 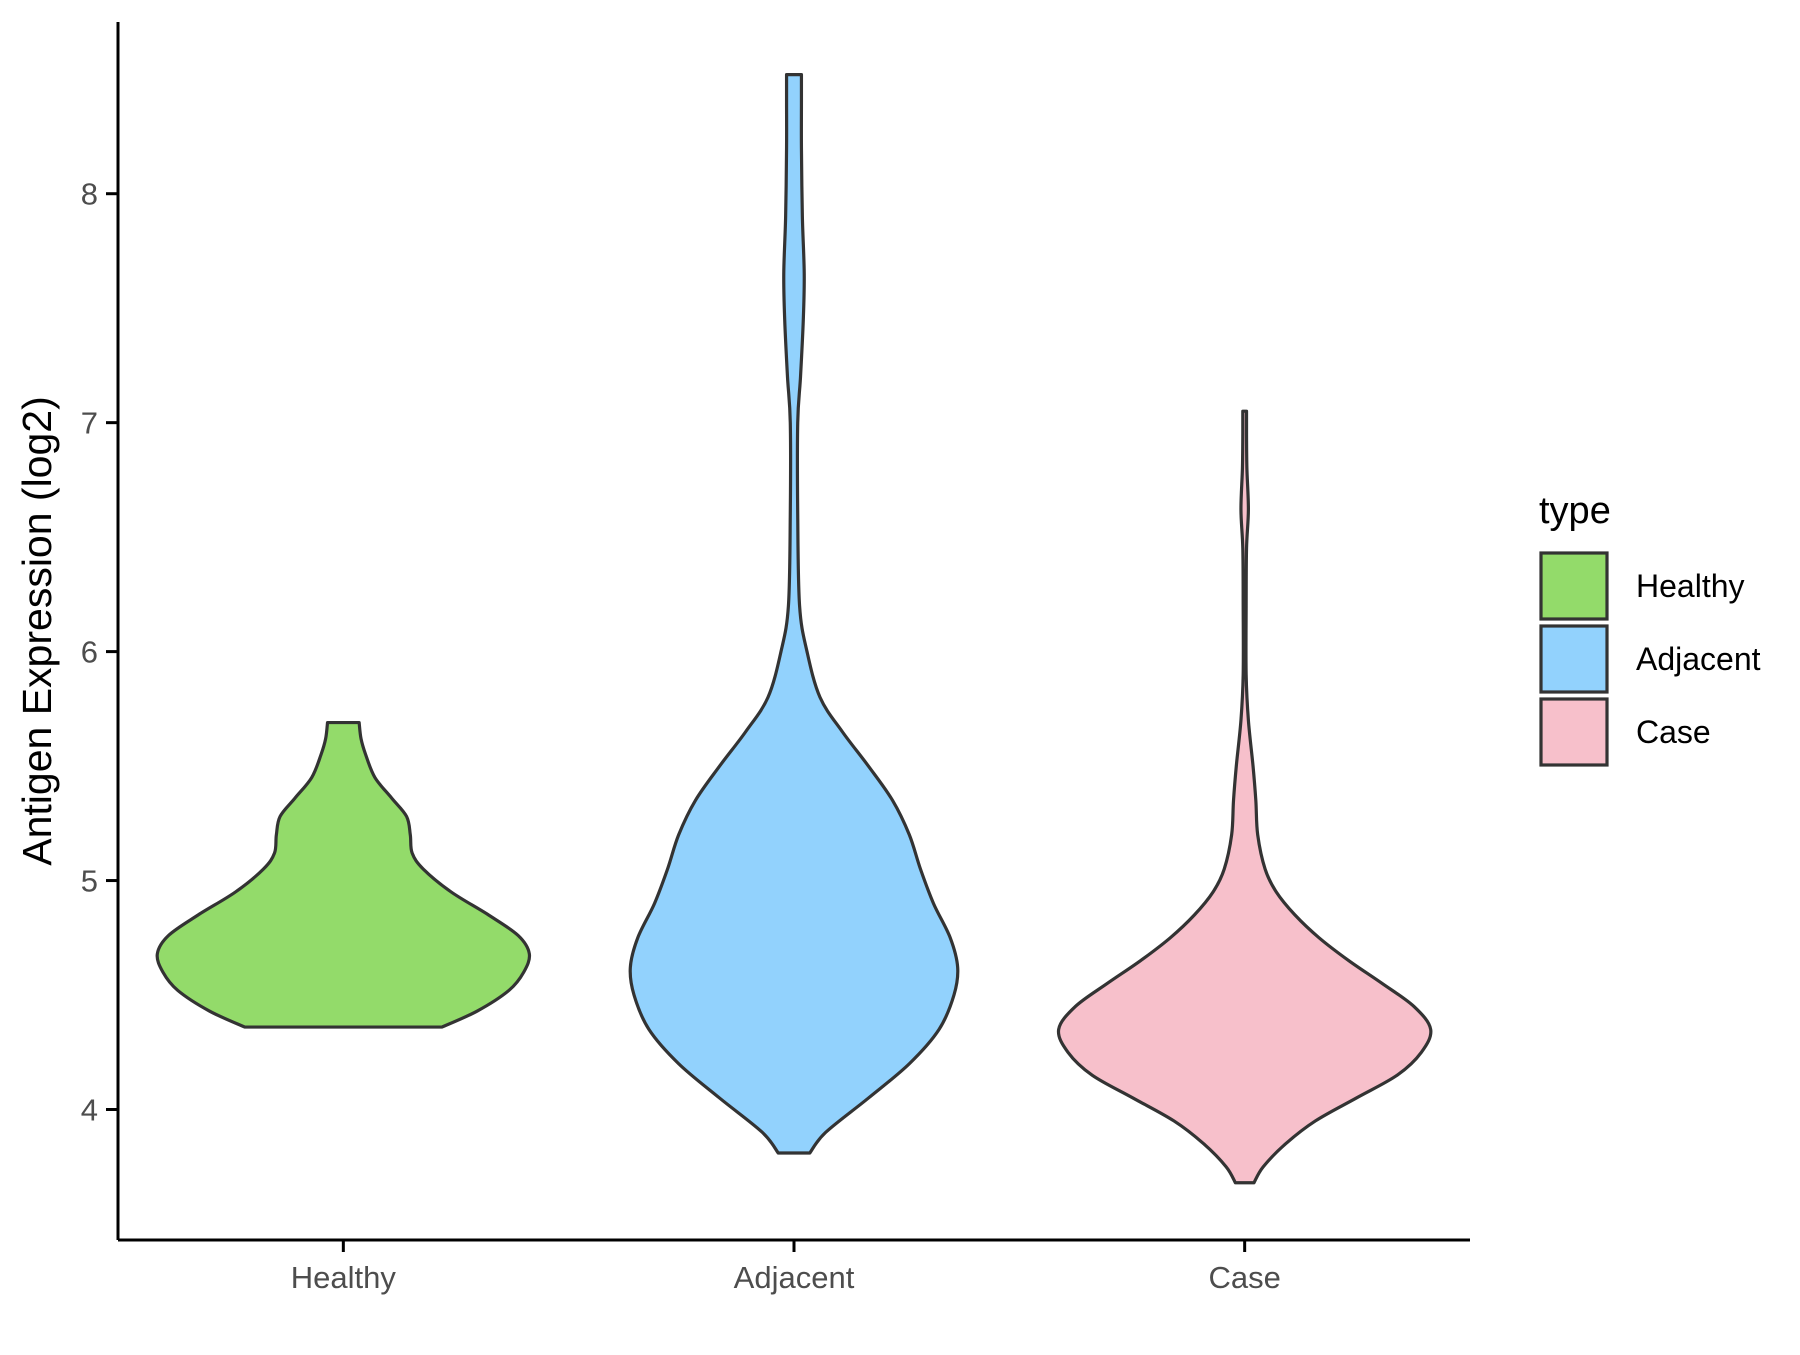 What do you see at coordinates (1574, 659) in the screenshot?
I see `legend-key-adjacent` at bounding box center [1574, 659].